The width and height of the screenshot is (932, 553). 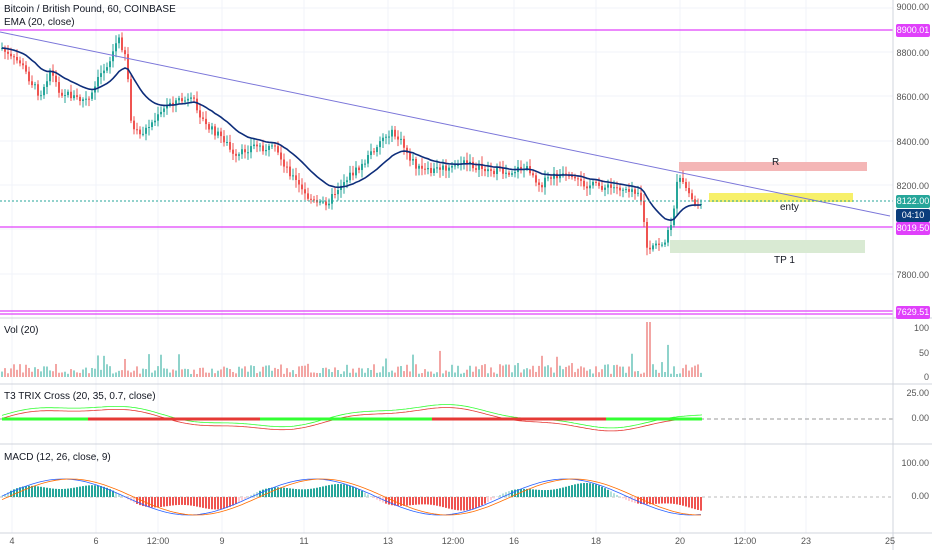 What do you see at coordinates (784, 260) in the screenshot?
I see `tp-zone-label: TP 1` at bounding box center [784, 260].